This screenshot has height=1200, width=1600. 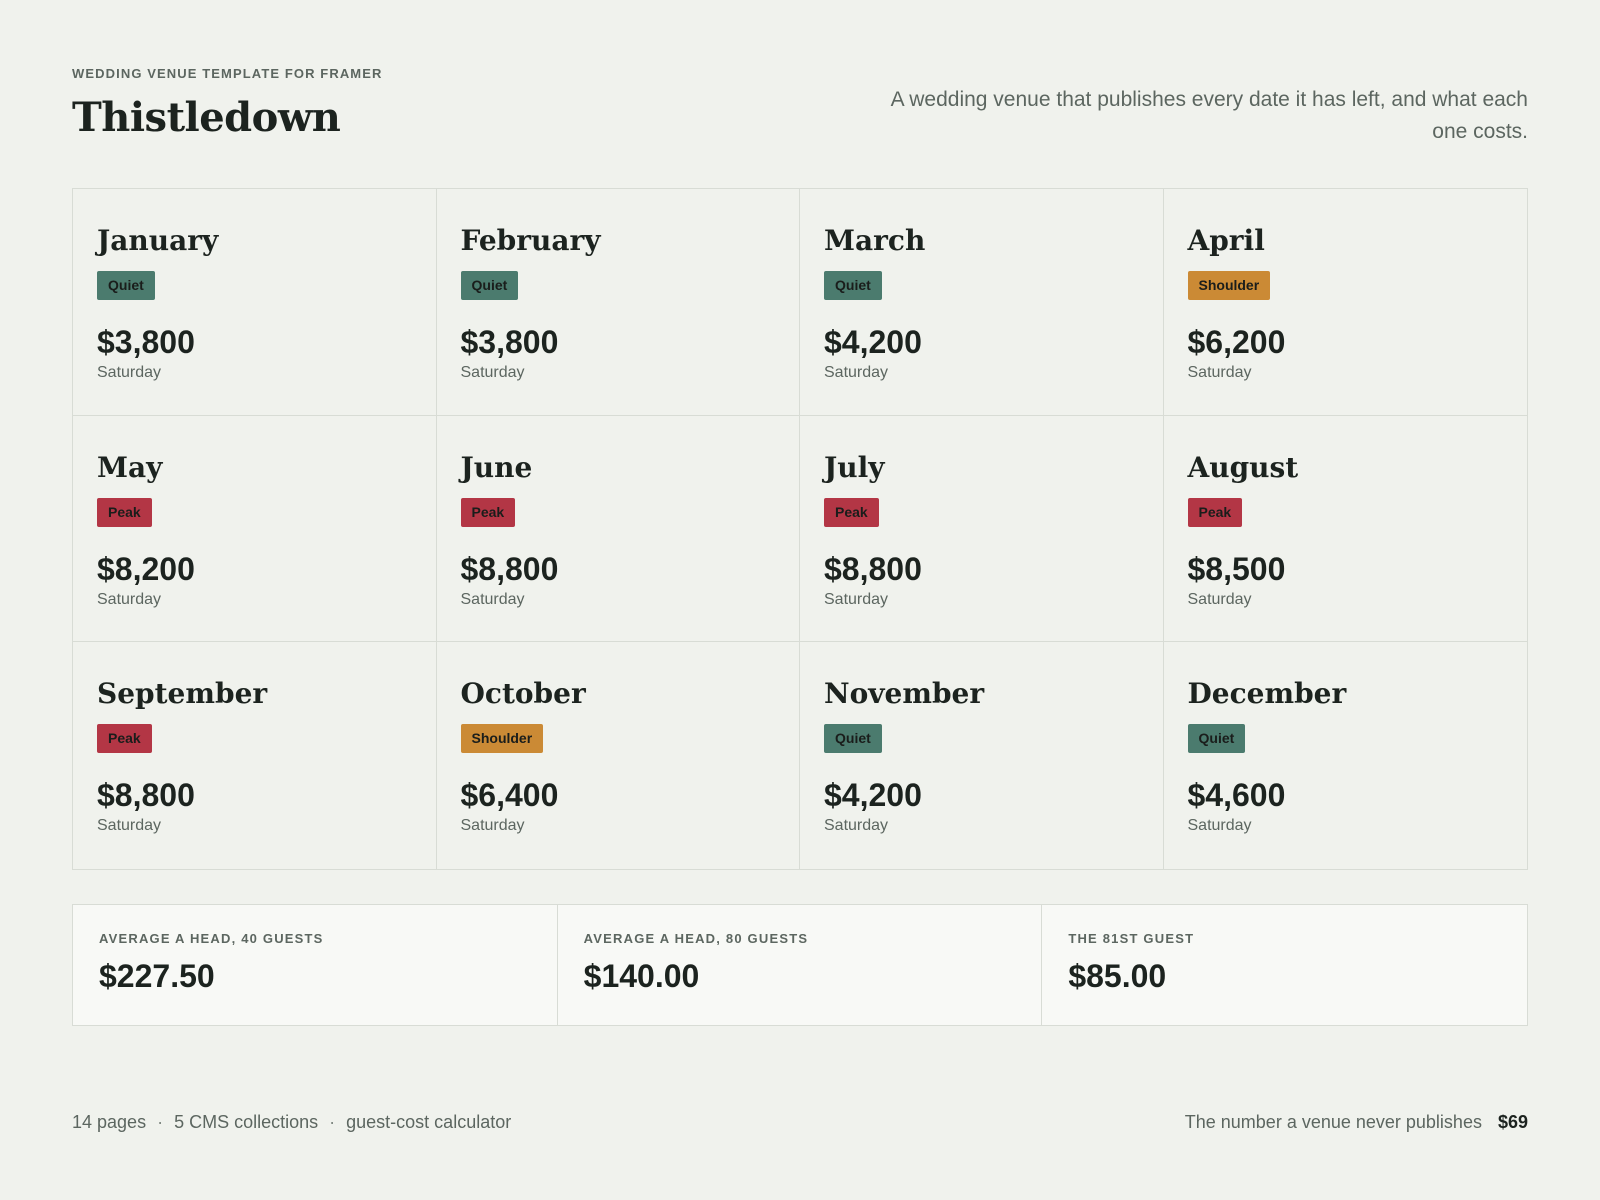 What do you see at coordinates (618, 529) in the screenshot?
I see `month-card: June Peak $8,800 Saturday` at bounding box center [618, 529].